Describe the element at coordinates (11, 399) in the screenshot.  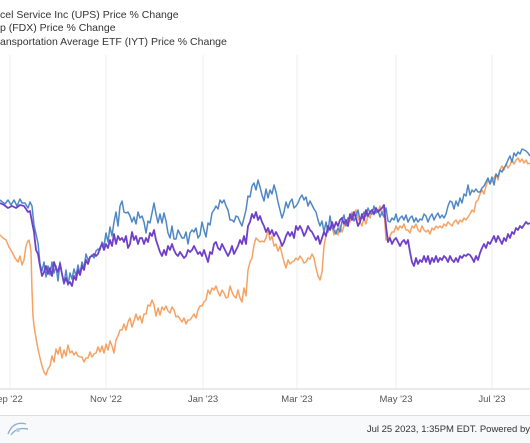
I see `x-tick-label: ep '22` at that location.